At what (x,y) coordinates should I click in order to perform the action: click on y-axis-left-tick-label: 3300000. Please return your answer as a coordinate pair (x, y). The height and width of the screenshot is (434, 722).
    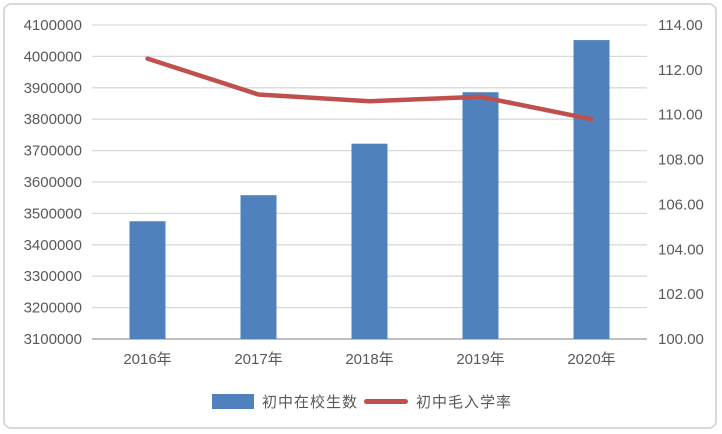
    Looking at the image, I should click on (53, 276).